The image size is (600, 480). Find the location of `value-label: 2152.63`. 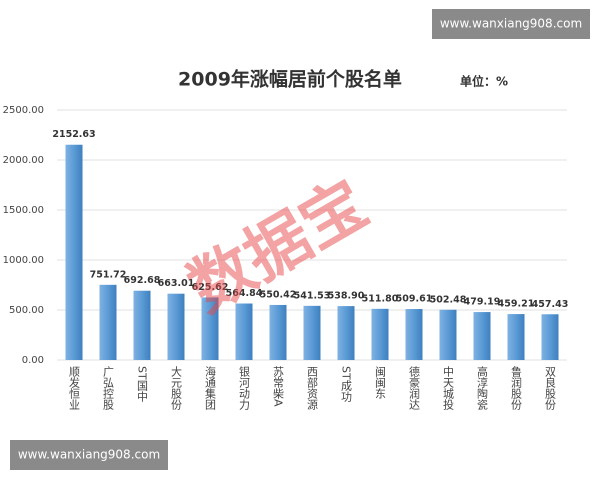

value-label: 2152.63 is located at coordinates (73, 134).